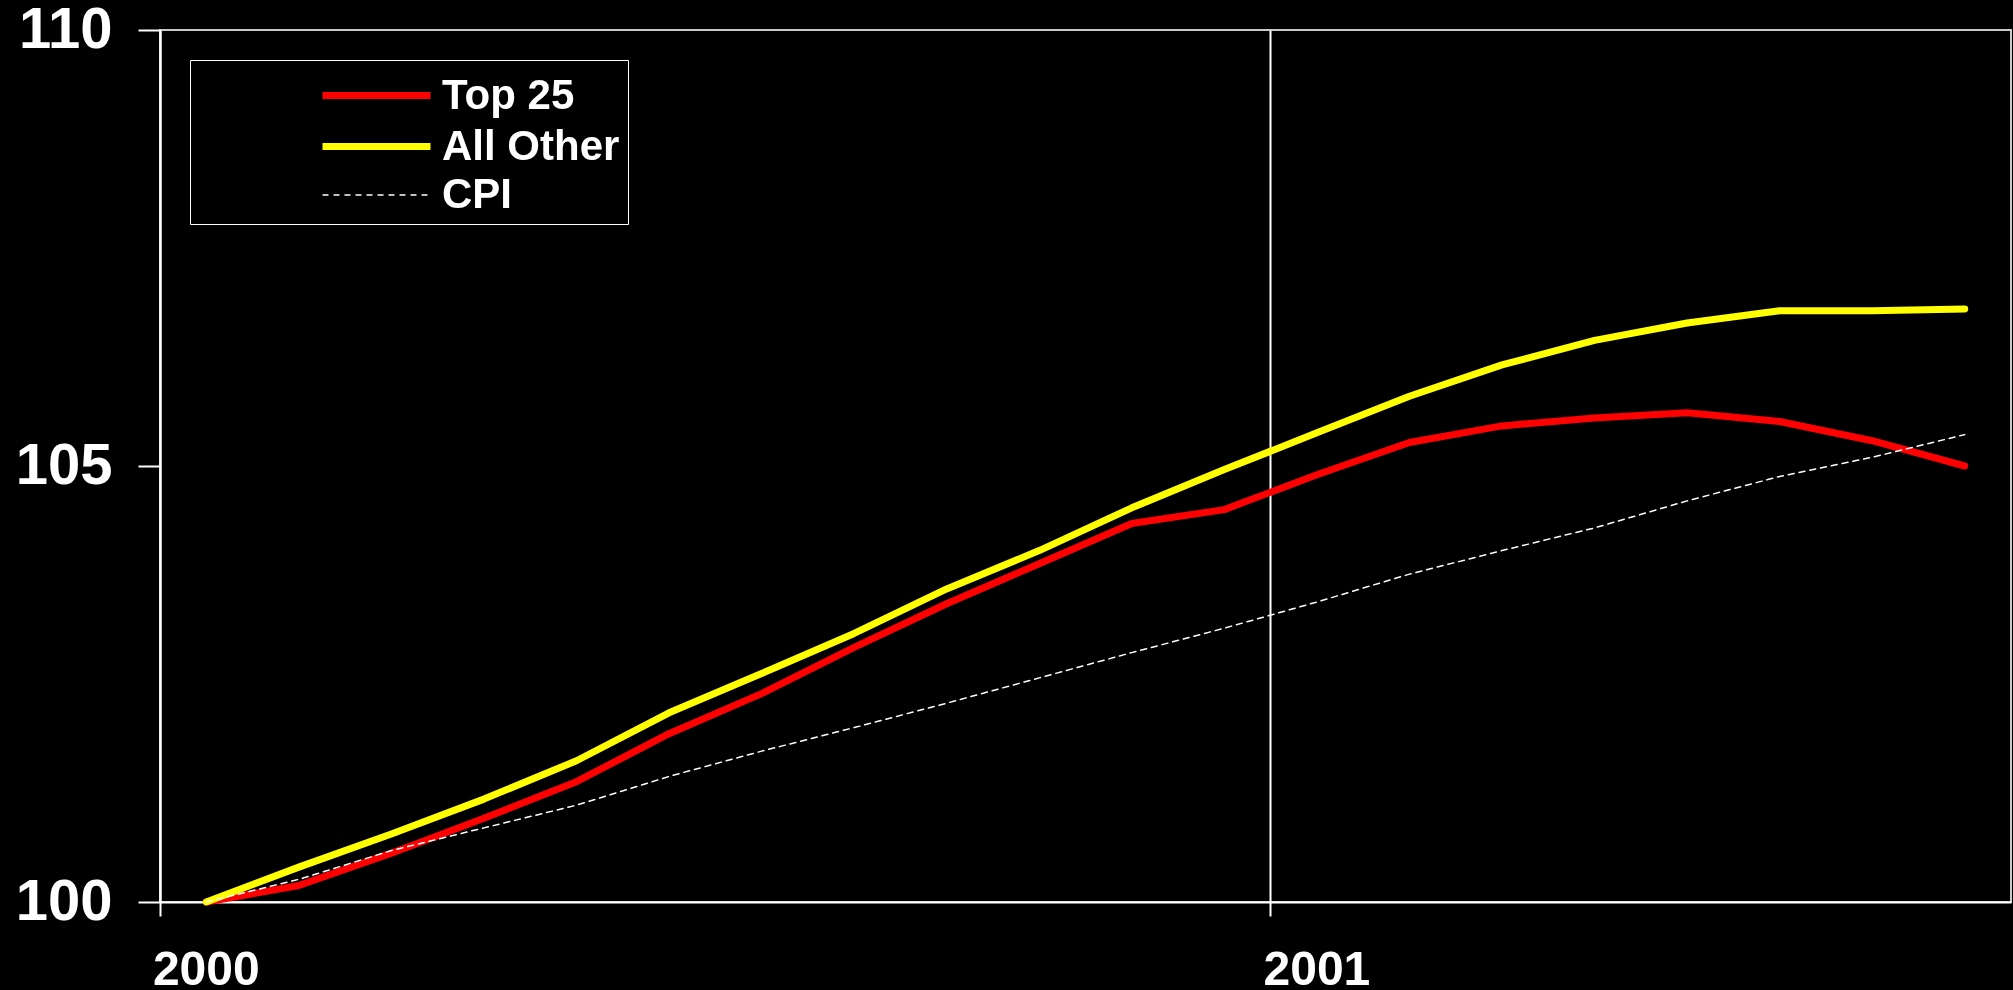  I want to click on y-tick-label: 105, so click(64, 463).